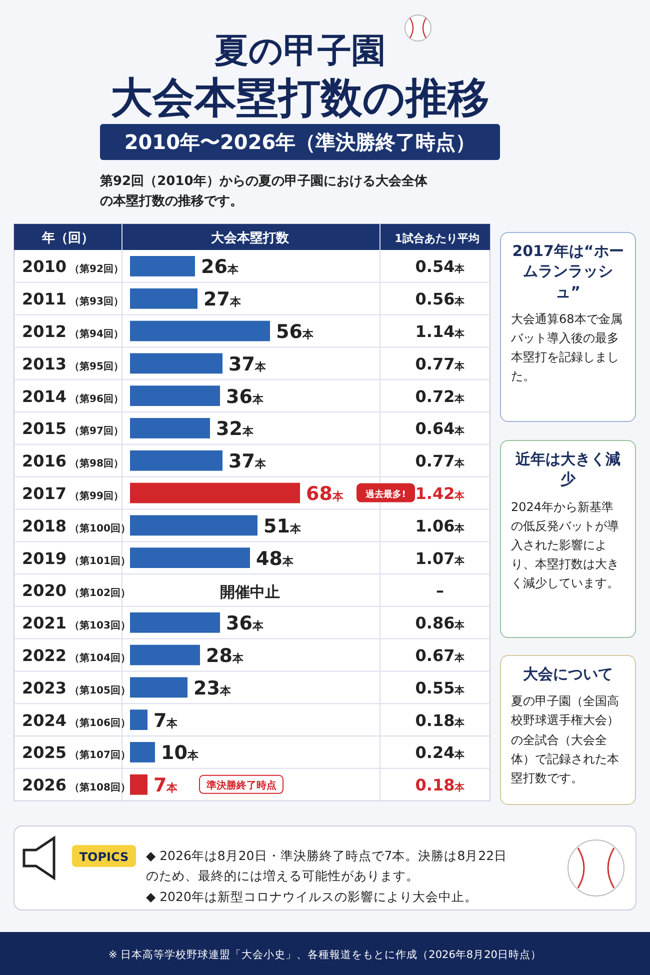 Image resolution: width=650 pixels, height=975 pixels. I want to click on y-tick-label: 2018（第100回）, so click(76, 526).